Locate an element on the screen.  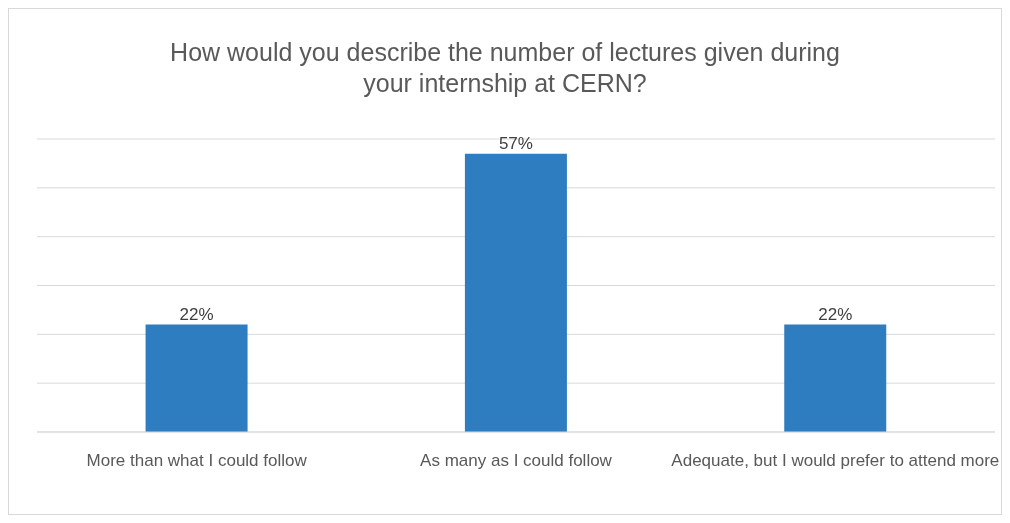
x-tick-label: Adequate, but I would prefer to attend more is located at coordinates (835, 461).